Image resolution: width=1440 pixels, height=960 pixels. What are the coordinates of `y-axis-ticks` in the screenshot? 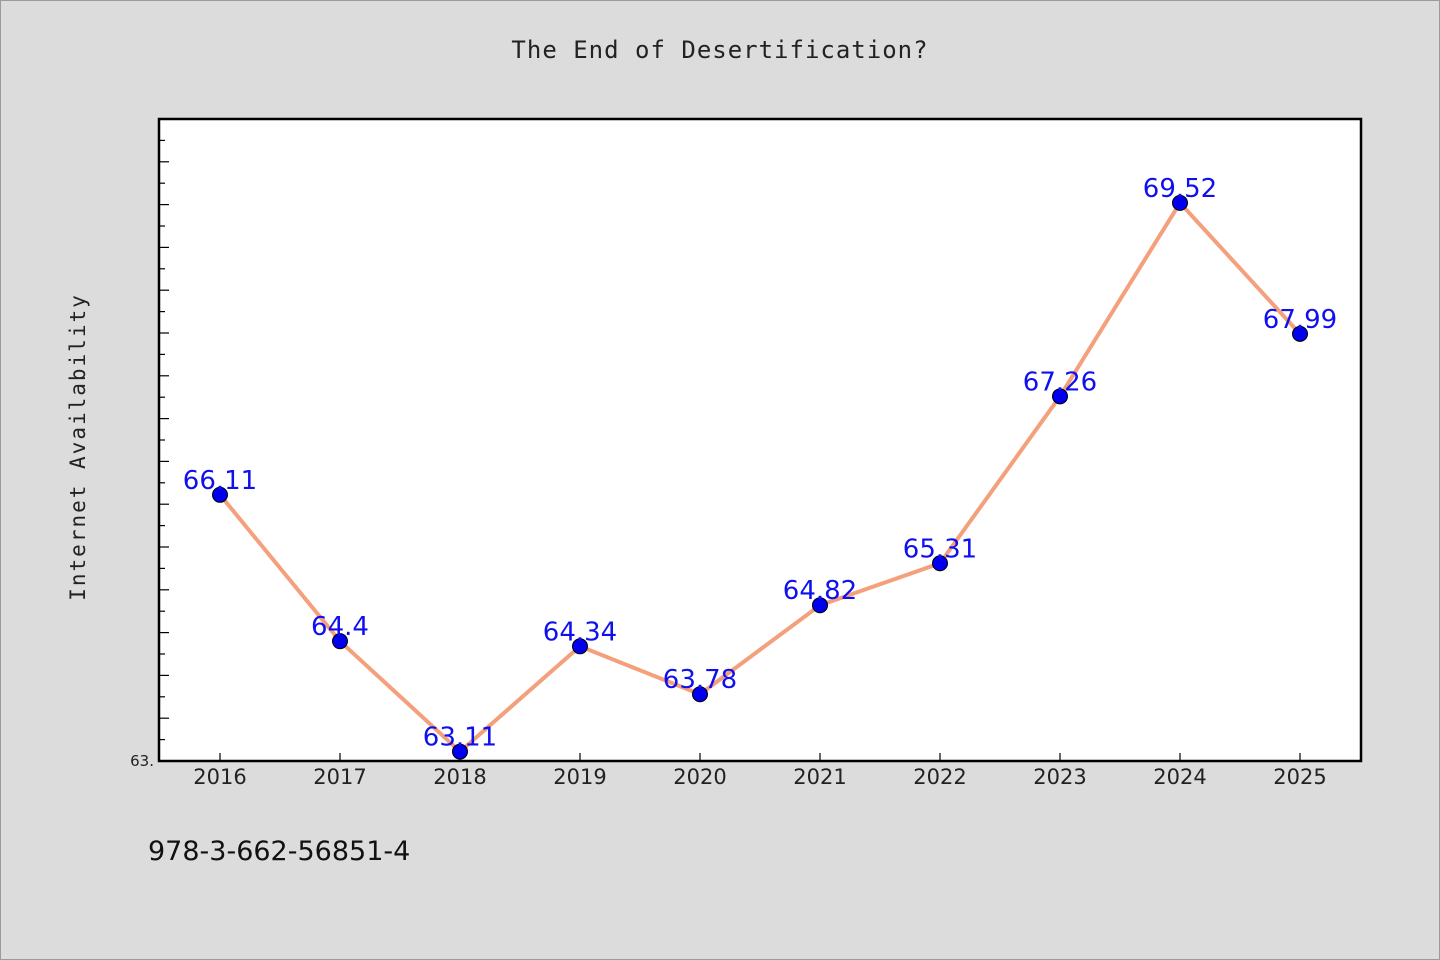 It's located at (164, 440).